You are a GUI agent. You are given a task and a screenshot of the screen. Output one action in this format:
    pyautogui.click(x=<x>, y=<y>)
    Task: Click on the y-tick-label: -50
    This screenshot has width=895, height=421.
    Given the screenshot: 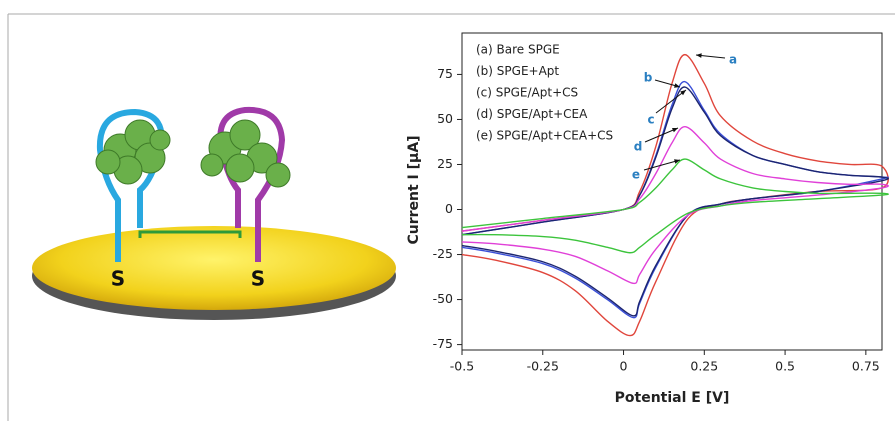 What is the action you would take?
    pyautogui.click(x=443, y=298)
    